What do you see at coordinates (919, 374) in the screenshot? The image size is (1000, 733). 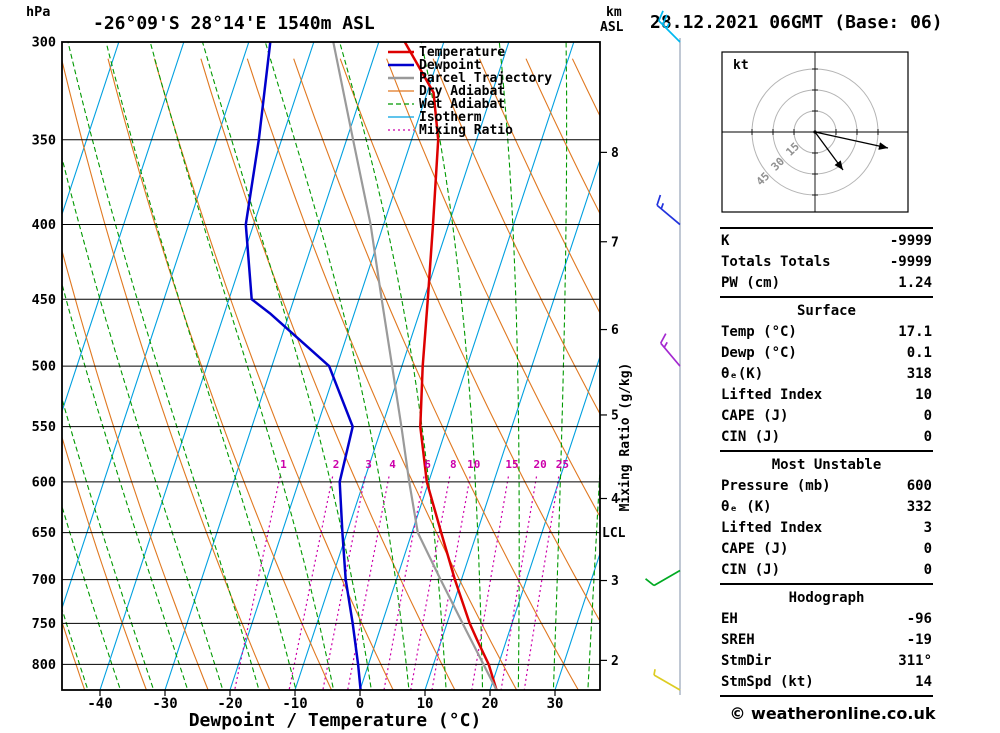 I see `table-row-value: 318` at bounding box center [919, 374].